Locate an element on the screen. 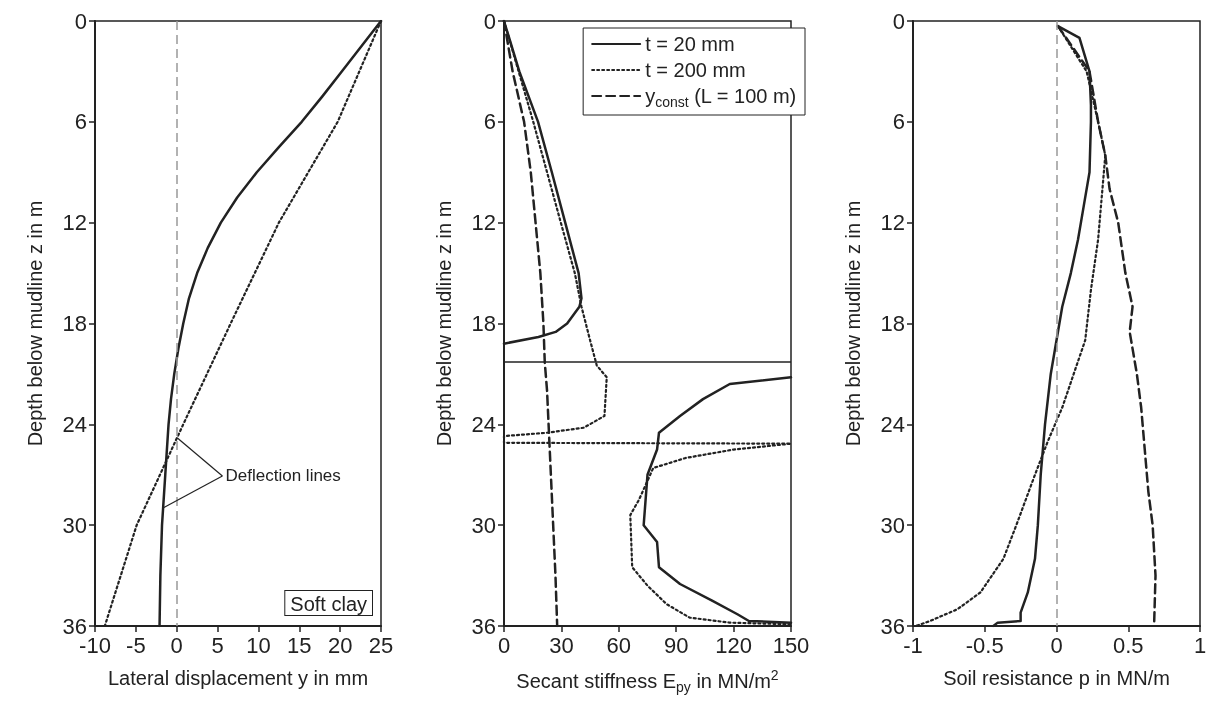 The image size is (1231, 711). x-tick-label: 60 is located at coordinates (619, 645).